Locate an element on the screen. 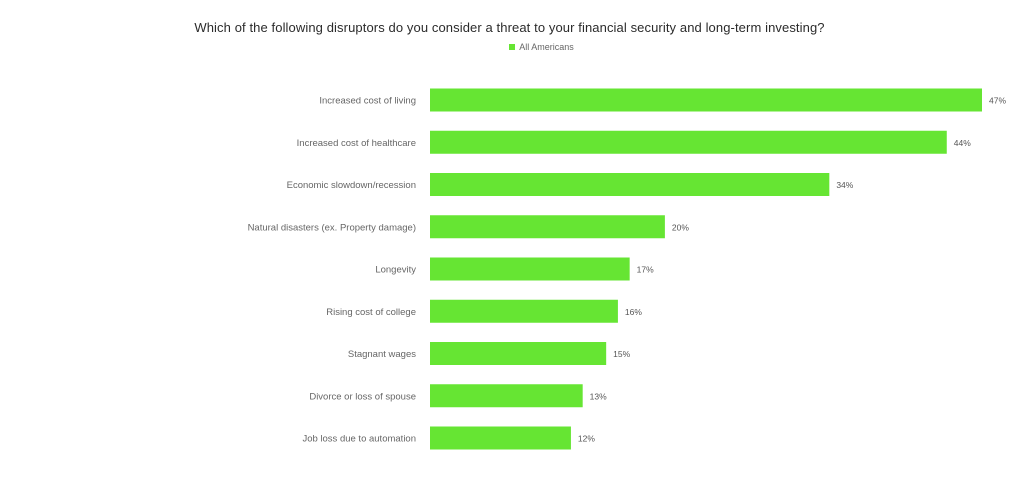 This screenshot has height=496, width=1019. value-label-4: 20% is located at coordinates (680, 227).